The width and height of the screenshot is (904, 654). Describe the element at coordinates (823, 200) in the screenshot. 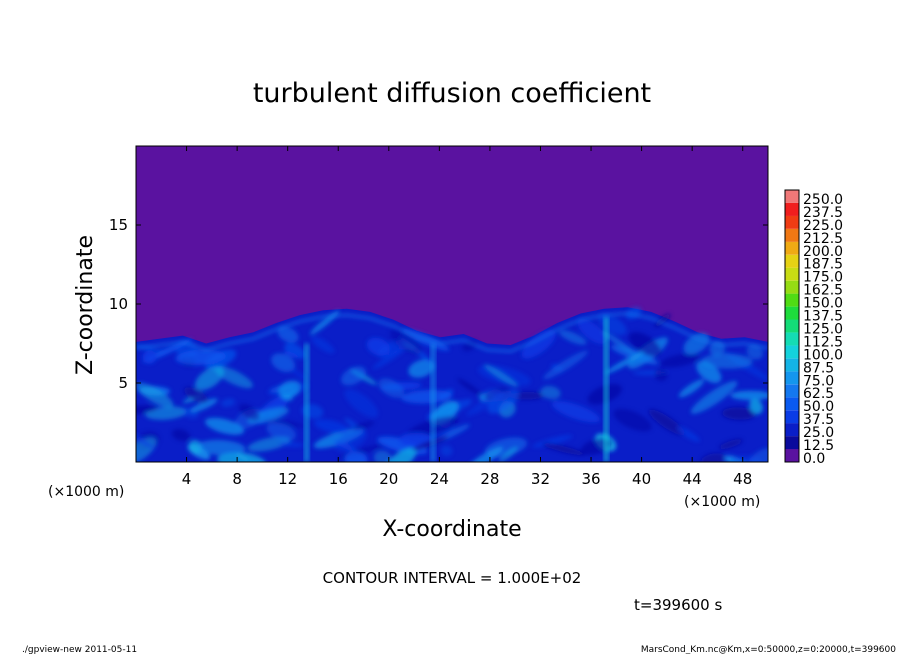

I see `colorbar-level-label: 250.0` at that location.